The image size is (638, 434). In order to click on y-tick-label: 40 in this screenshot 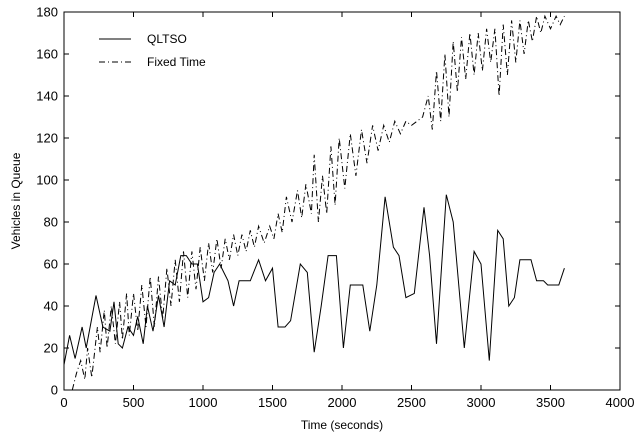, I will do `click(51, 306)`.